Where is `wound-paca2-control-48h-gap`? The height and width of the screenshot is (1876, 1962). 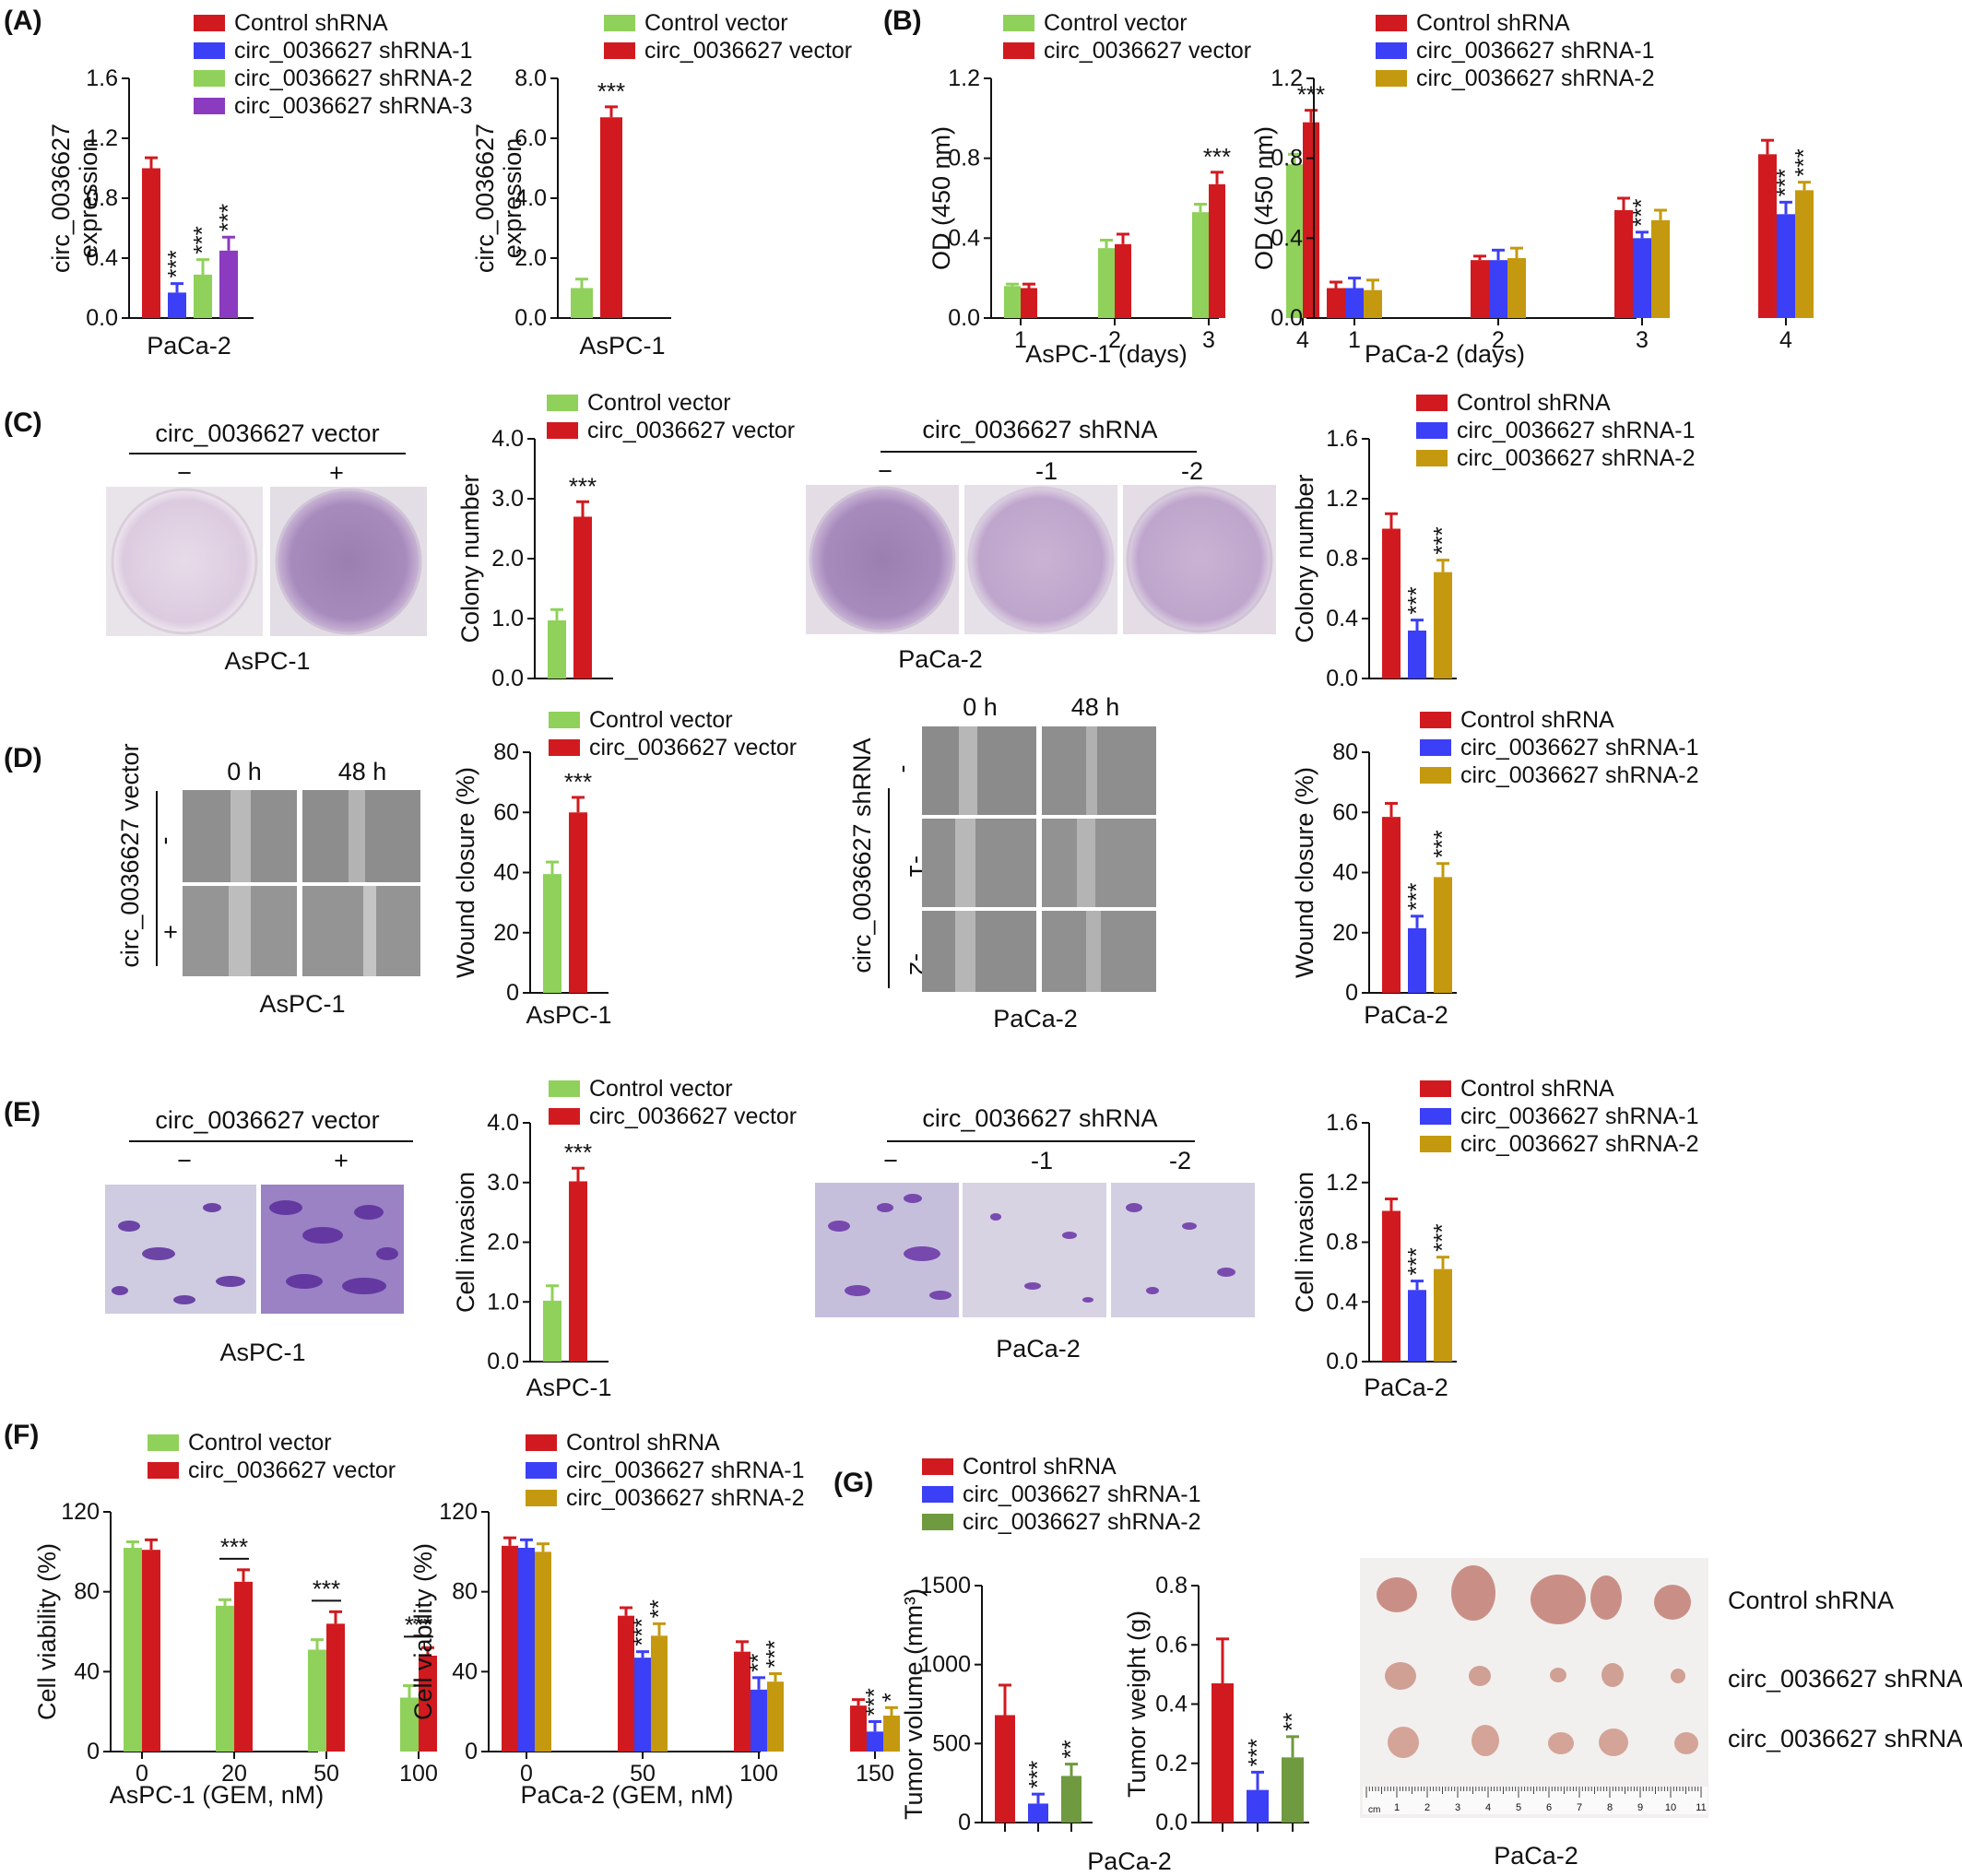 wound-paca2-control-48h-gap is located at coordinates (1091, 771).